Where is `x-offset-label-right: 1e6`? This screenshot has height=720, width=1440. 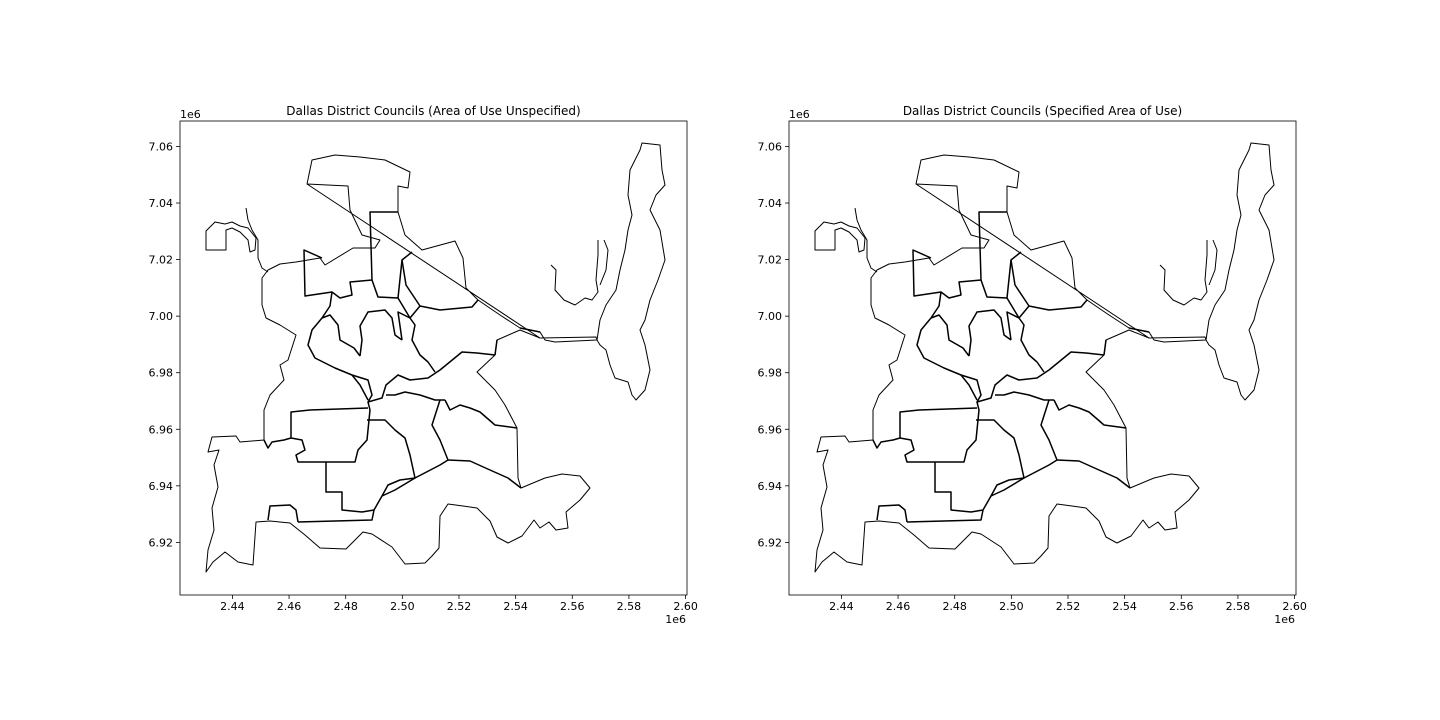
x-offset-label-right: 1e6 is located at coordinates (1284, 619).